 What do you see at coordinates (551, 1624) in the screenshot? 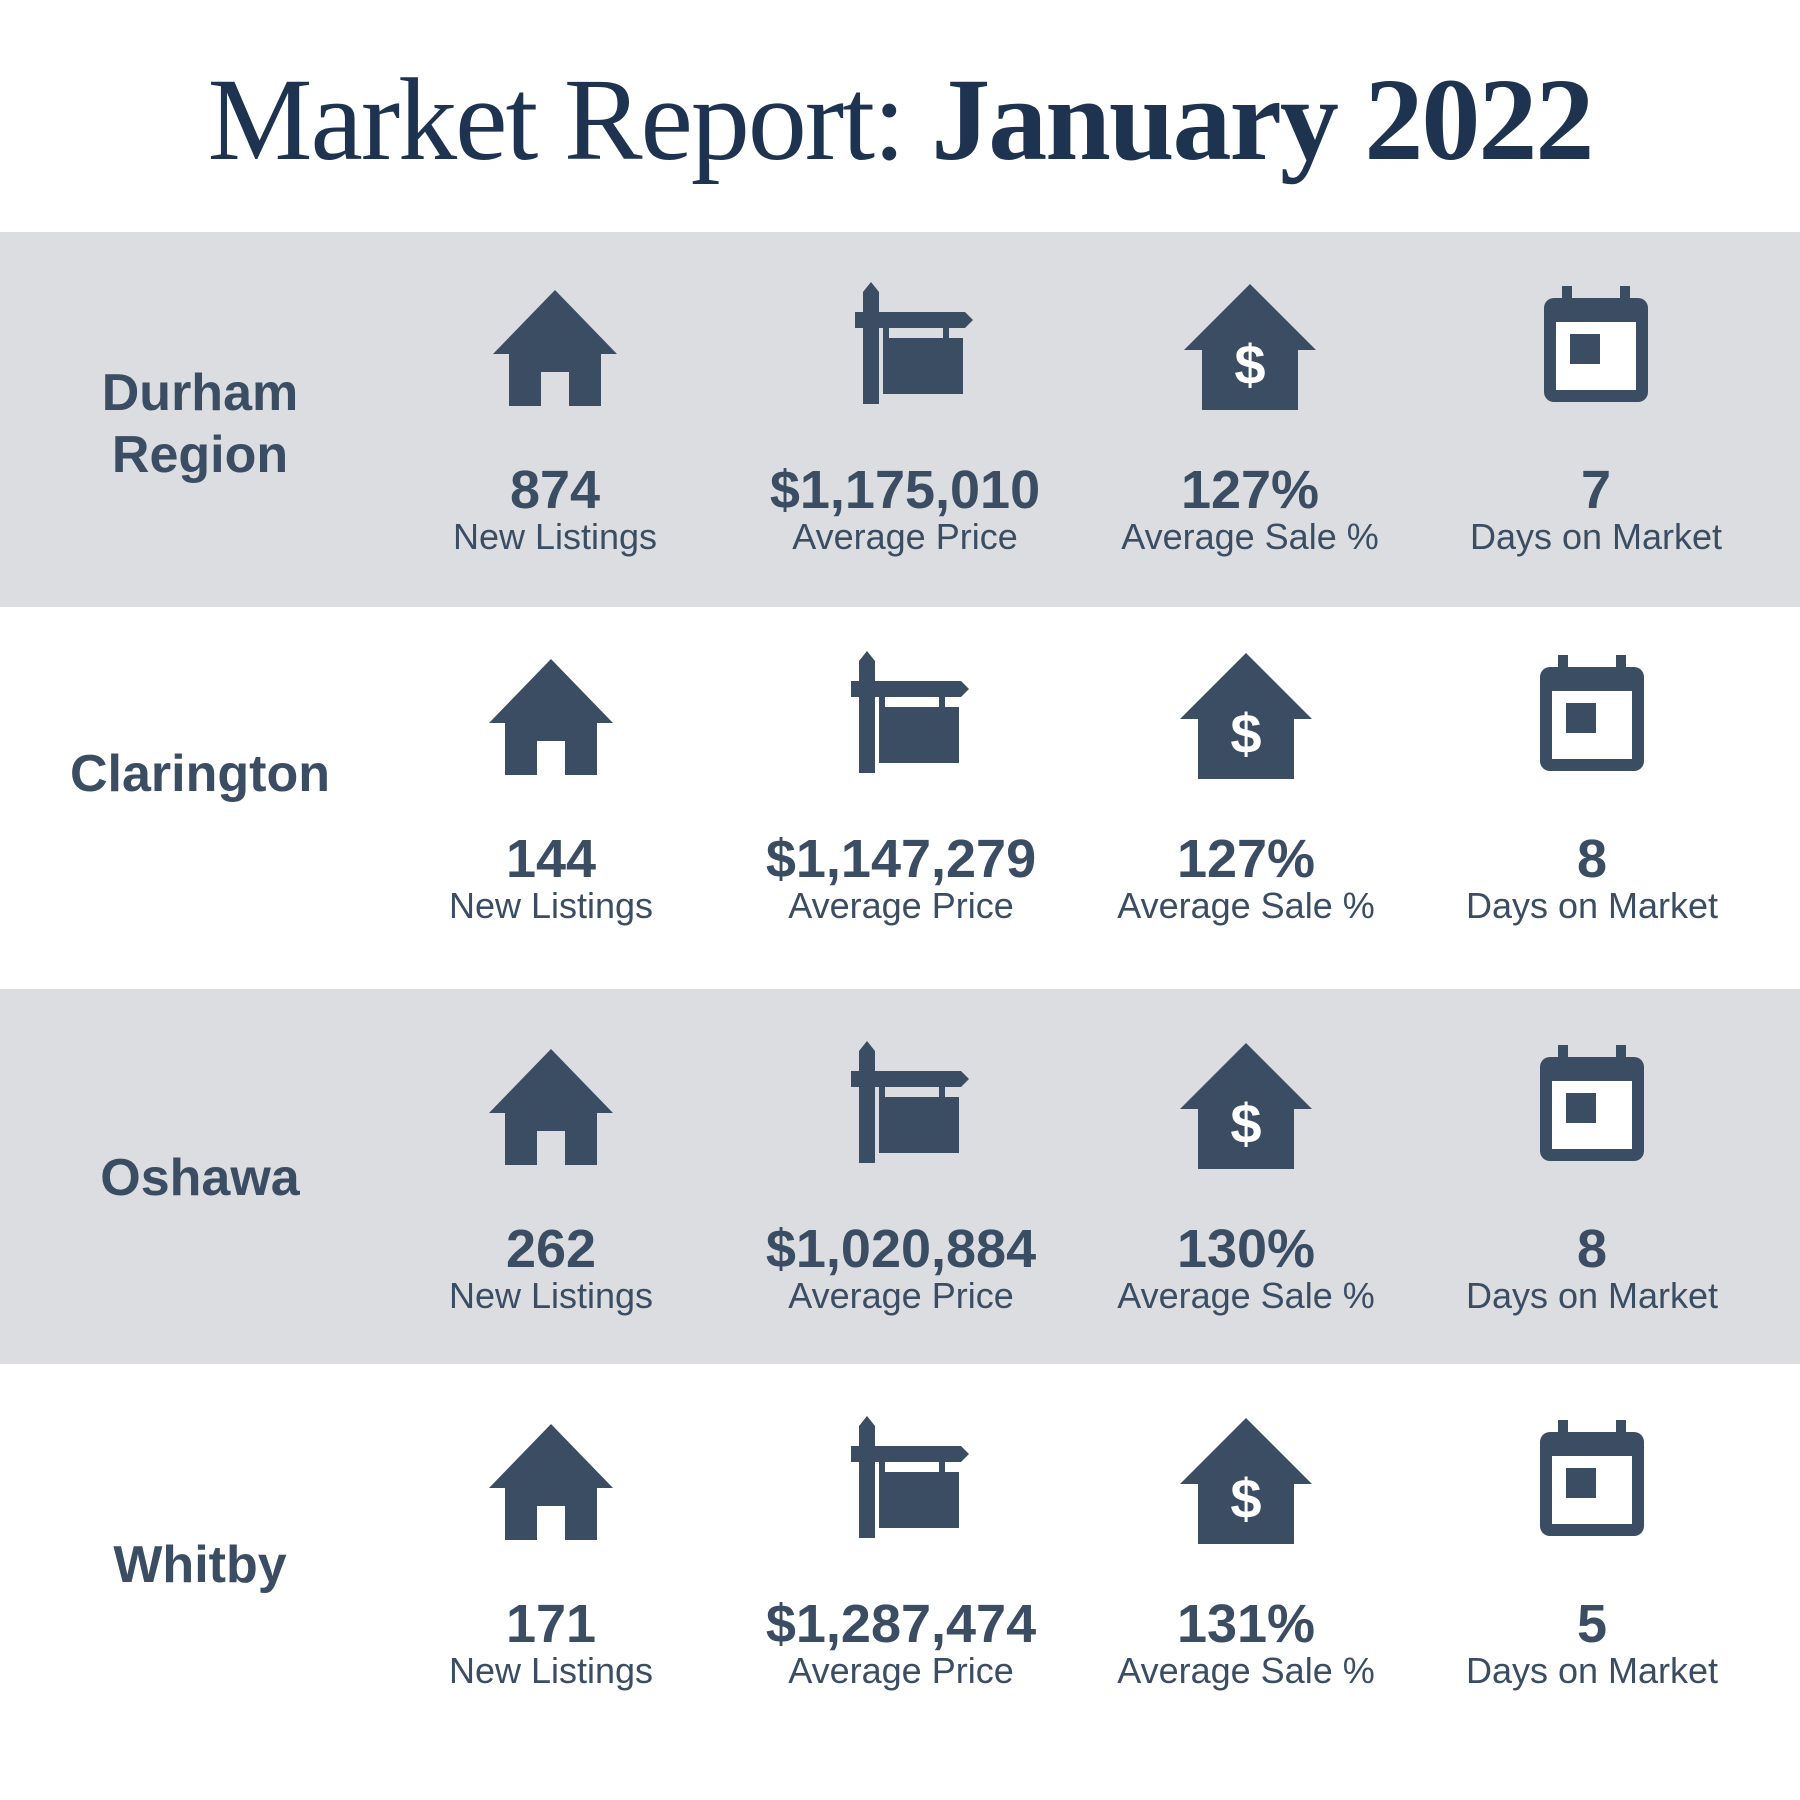
I see `stat-value: 171` at bounding box center [551, 1624].